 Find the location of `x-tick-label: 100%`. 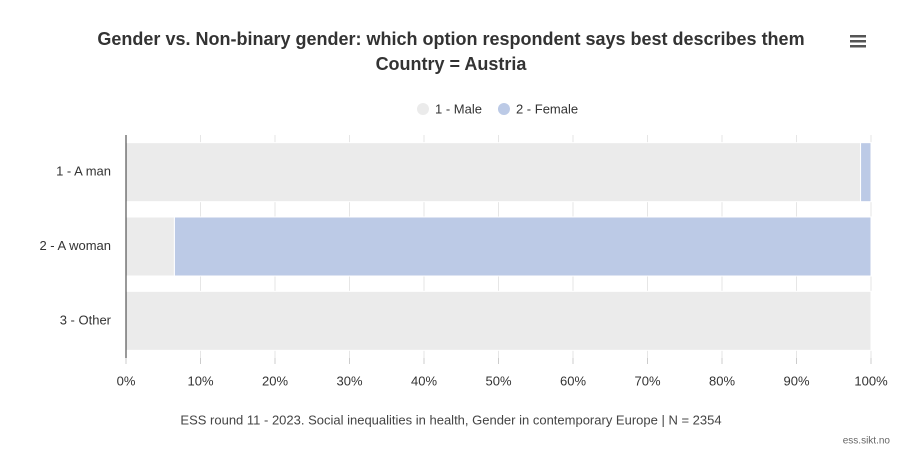

x-tick-label: 100% is located at coordinates (871, 380).